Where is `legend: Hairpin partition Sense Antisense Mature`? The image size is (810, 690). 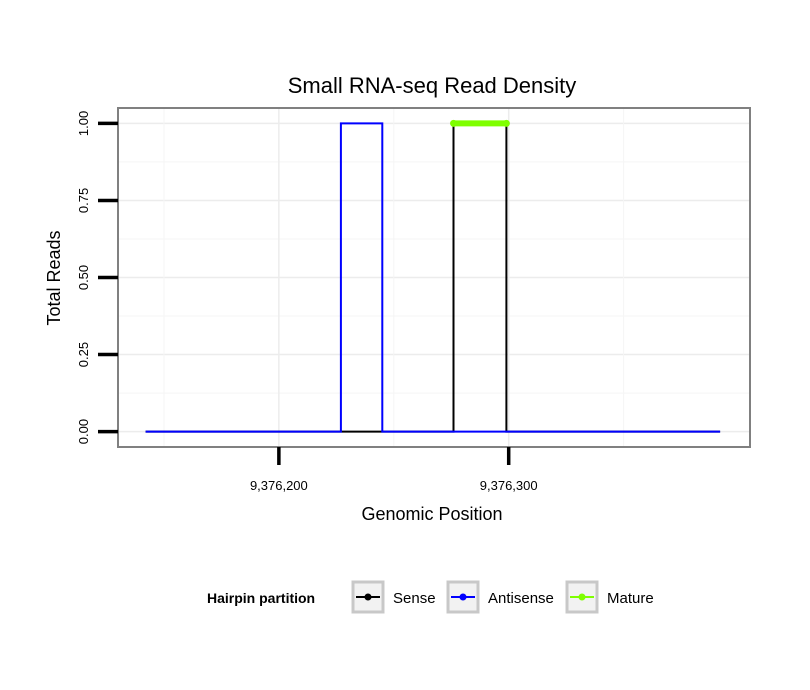
legend: Hairpin partition Sense Antisense Mature is located at coordinates (430, 597).